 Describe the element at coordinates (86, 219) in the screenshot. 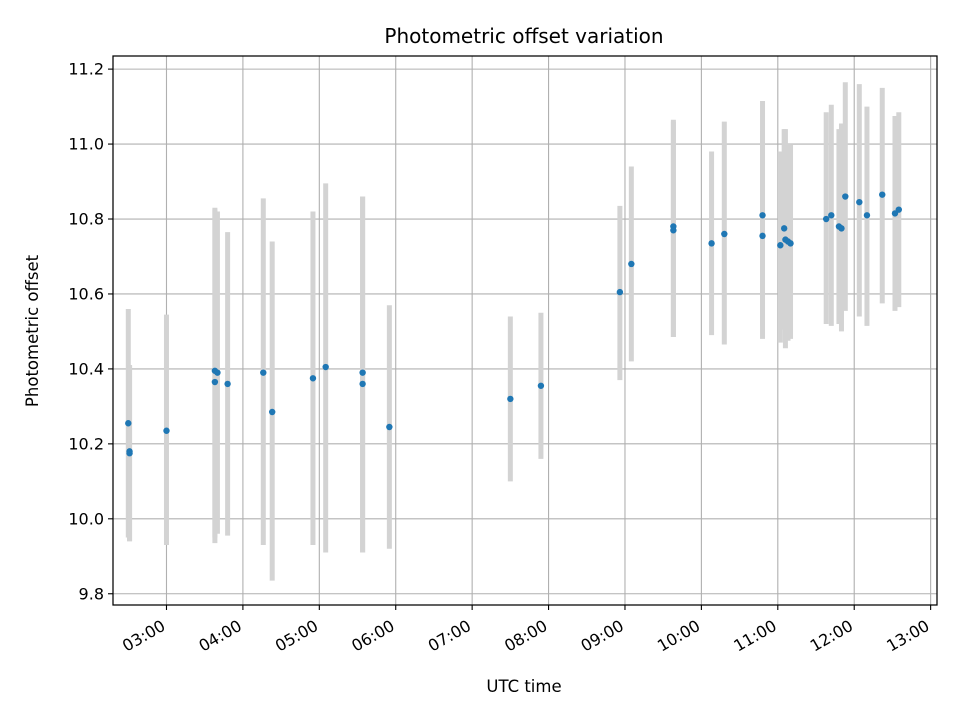

I see `y-tick-label: 10.8` at that location.